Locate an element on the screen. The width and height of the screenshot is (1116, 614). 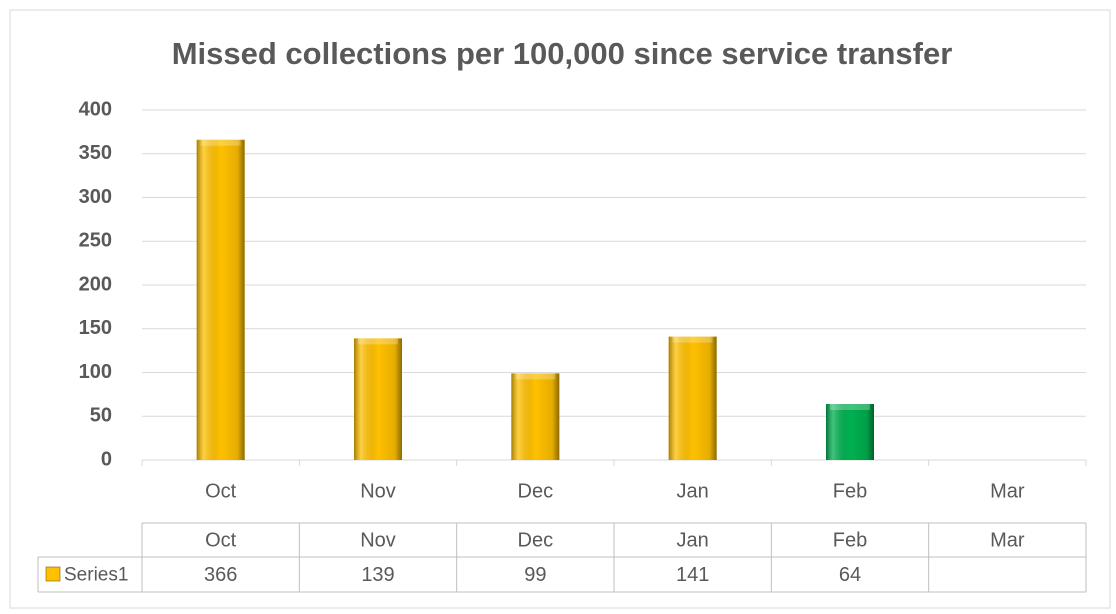
table-value: 366 is located at coordinates (220, 575).